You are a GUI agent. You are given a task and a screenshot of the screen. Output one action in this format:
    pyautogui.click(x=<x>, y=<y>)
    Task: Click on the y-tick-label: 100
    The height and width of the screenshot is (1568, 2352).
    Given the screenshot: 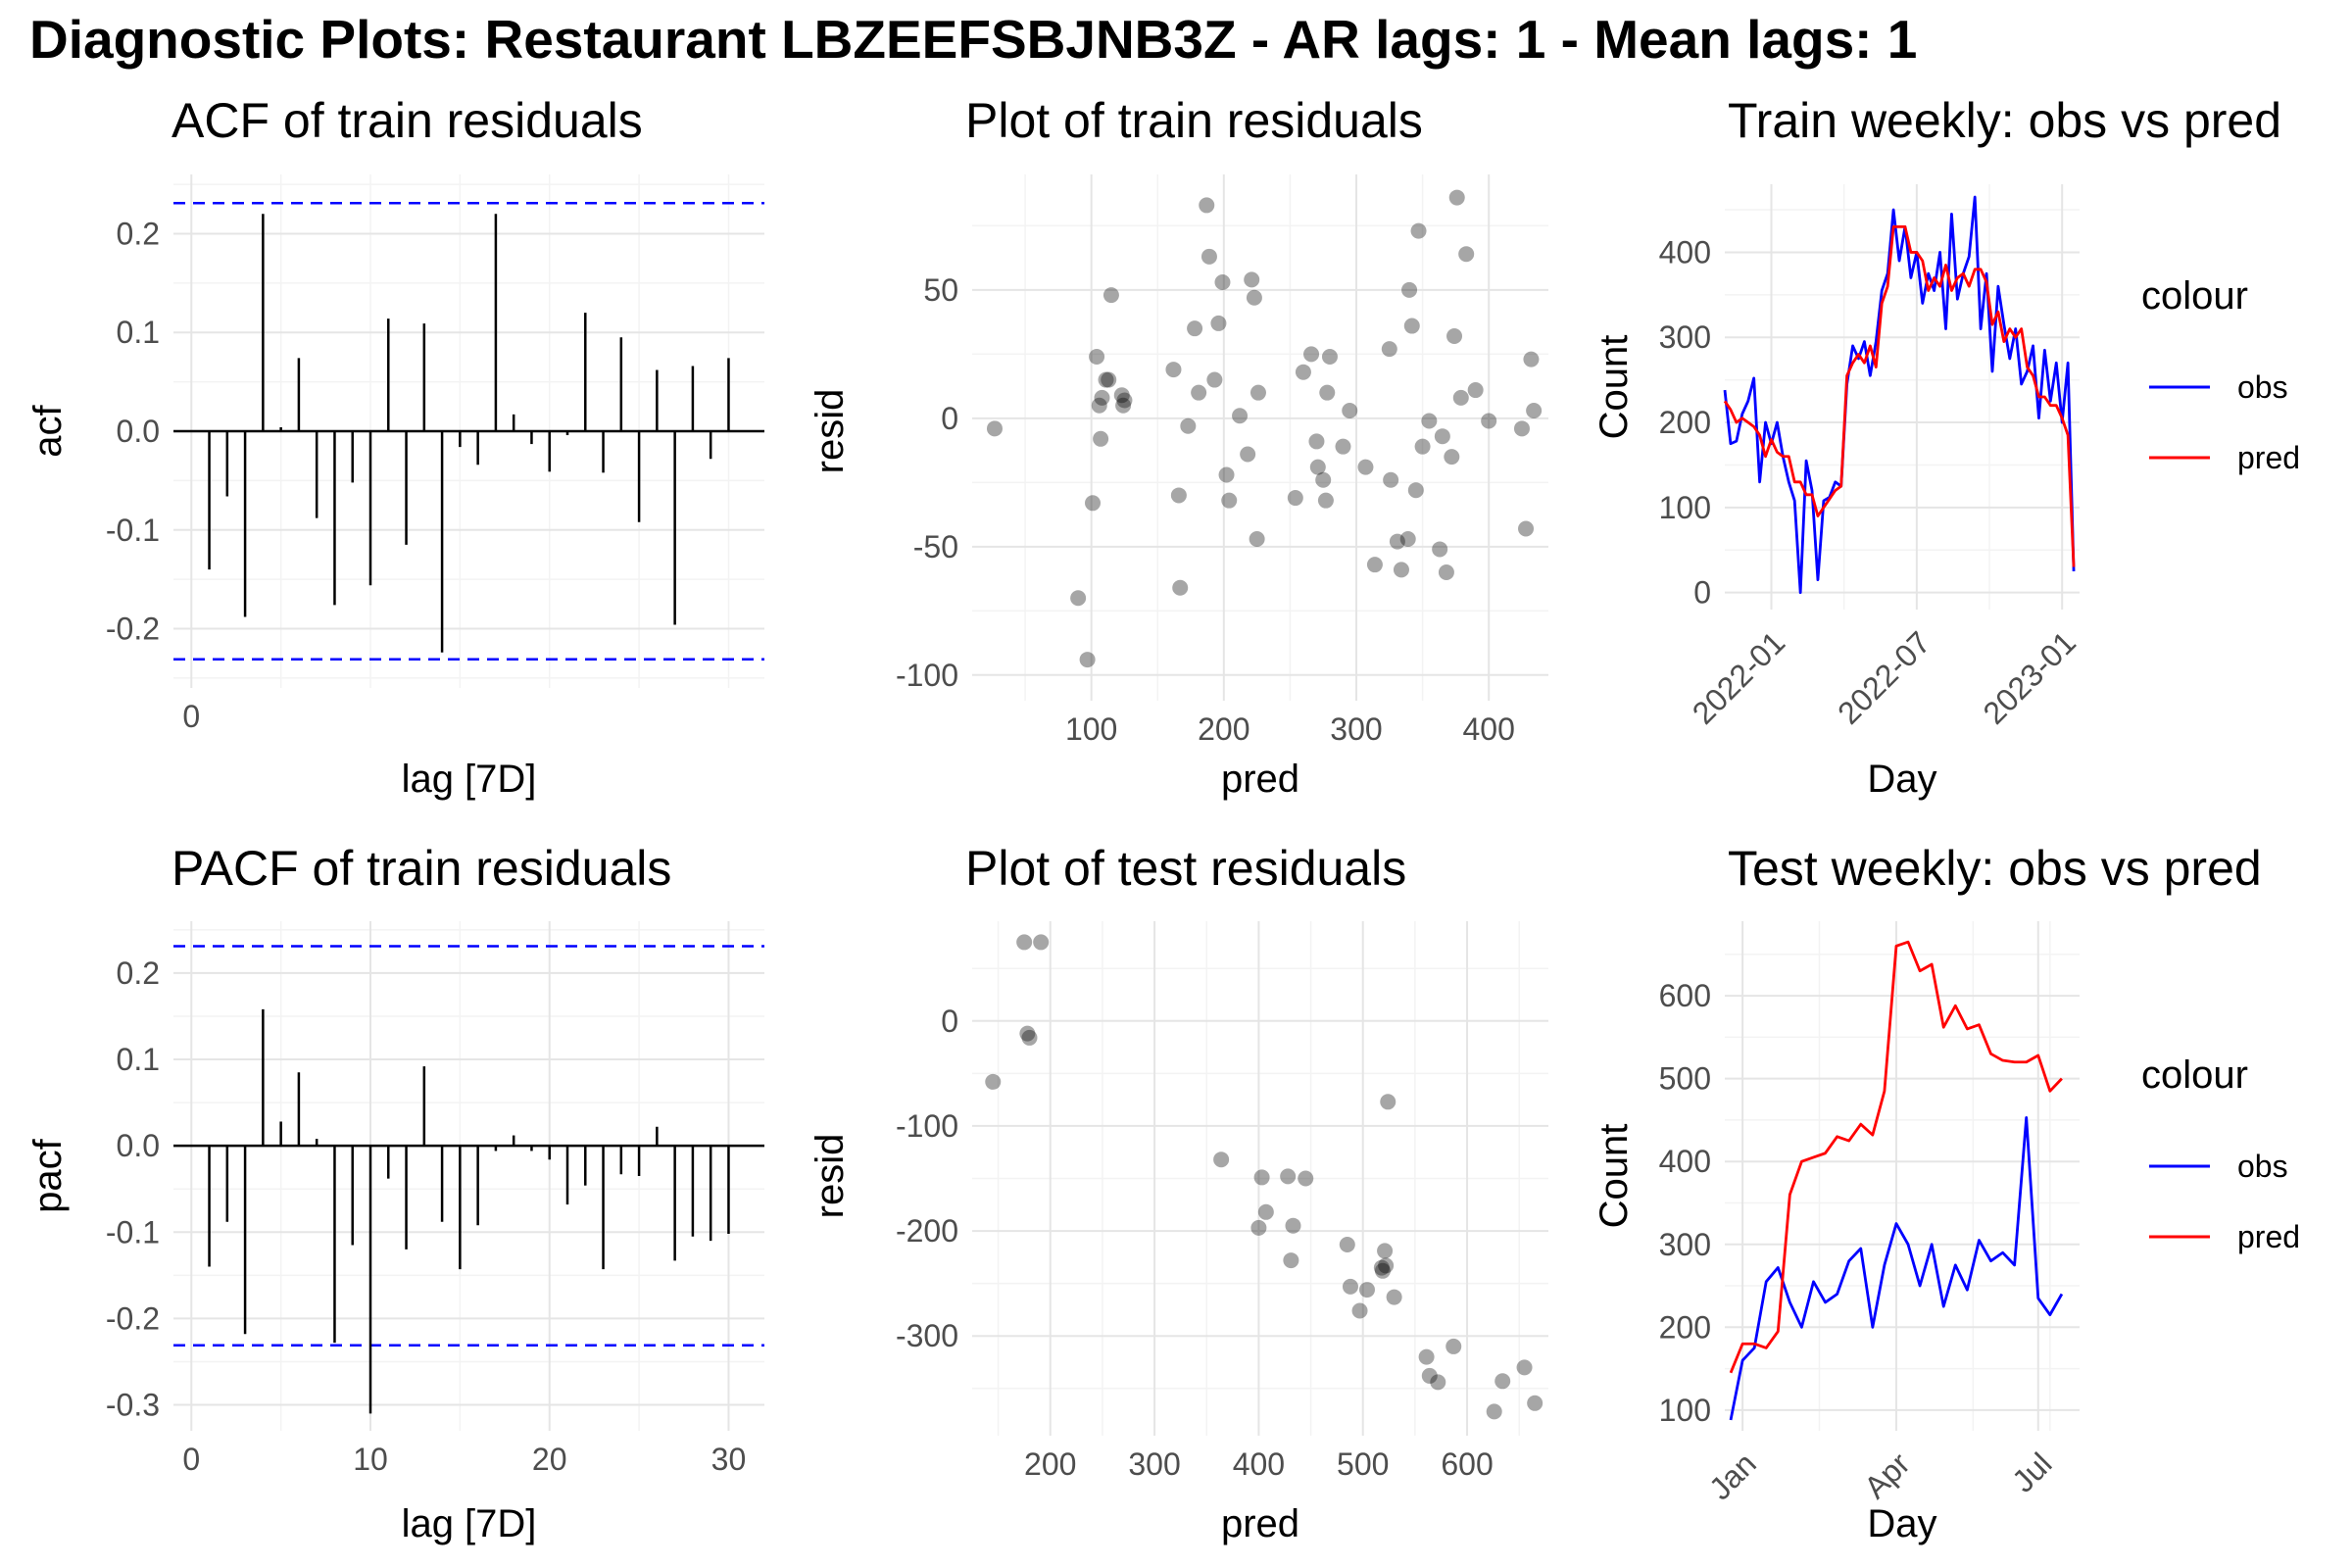 What is the action you would take?
    pyautogui.click(x=1685, y=507)
    